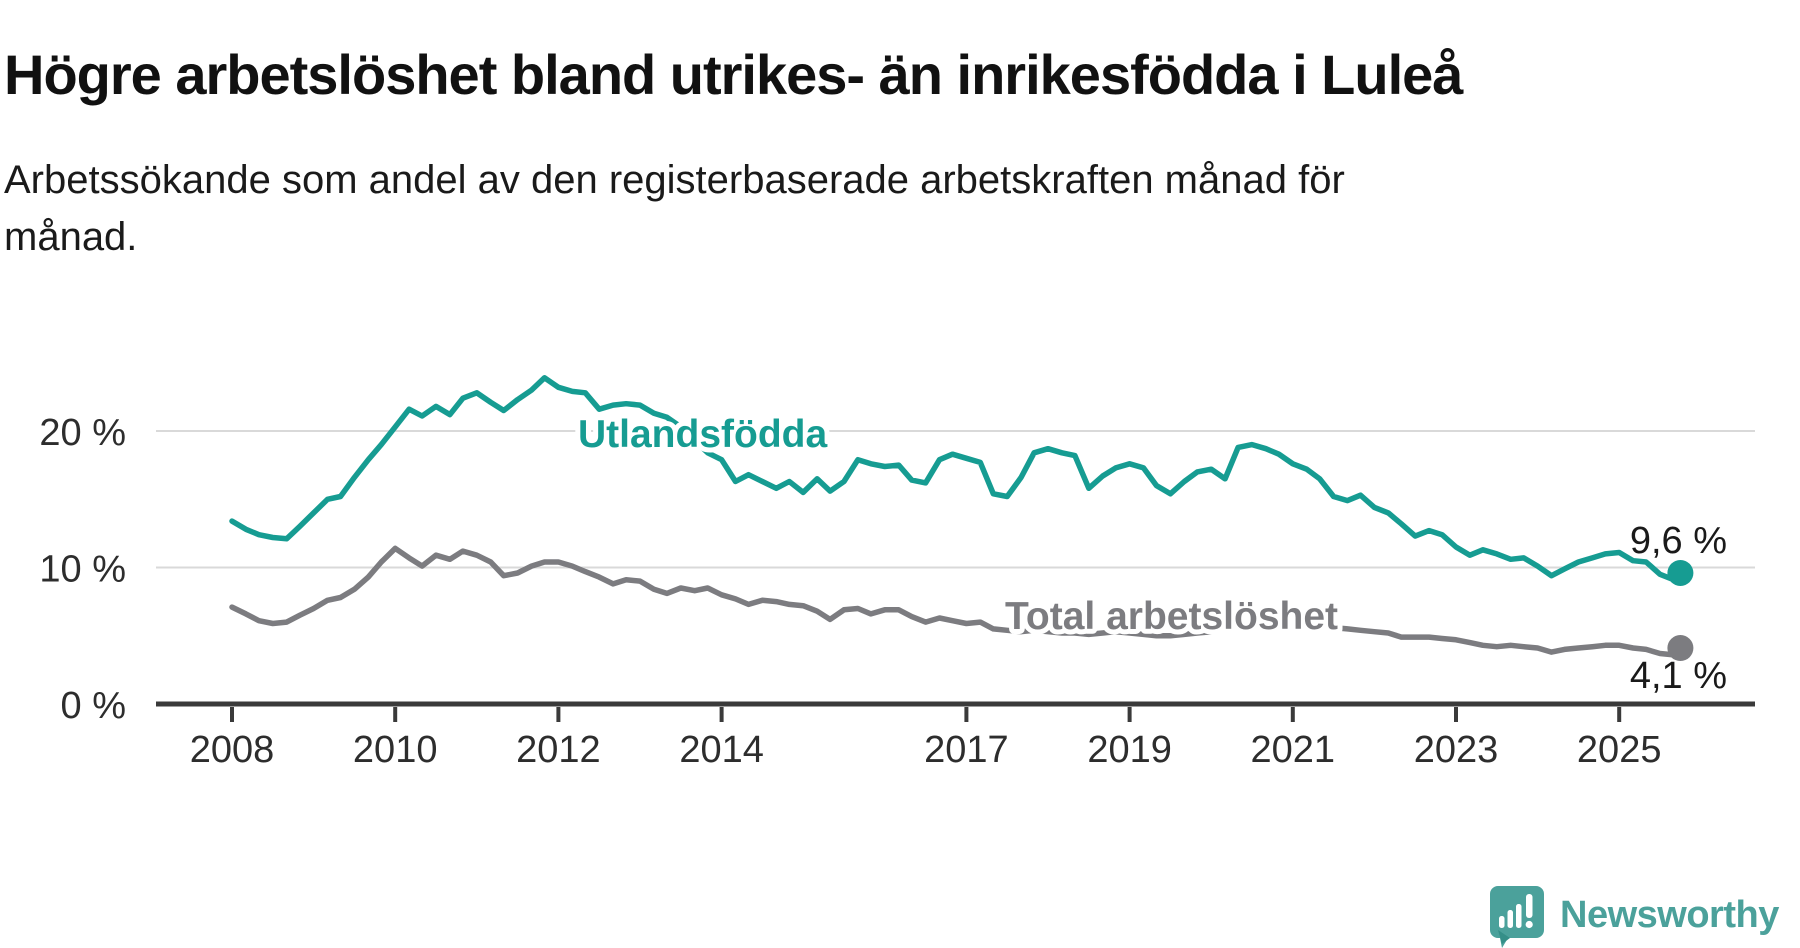 This screenshot has width=1800, height=948. I want to click on y-tick-label: 0 %, so click(93, 706).